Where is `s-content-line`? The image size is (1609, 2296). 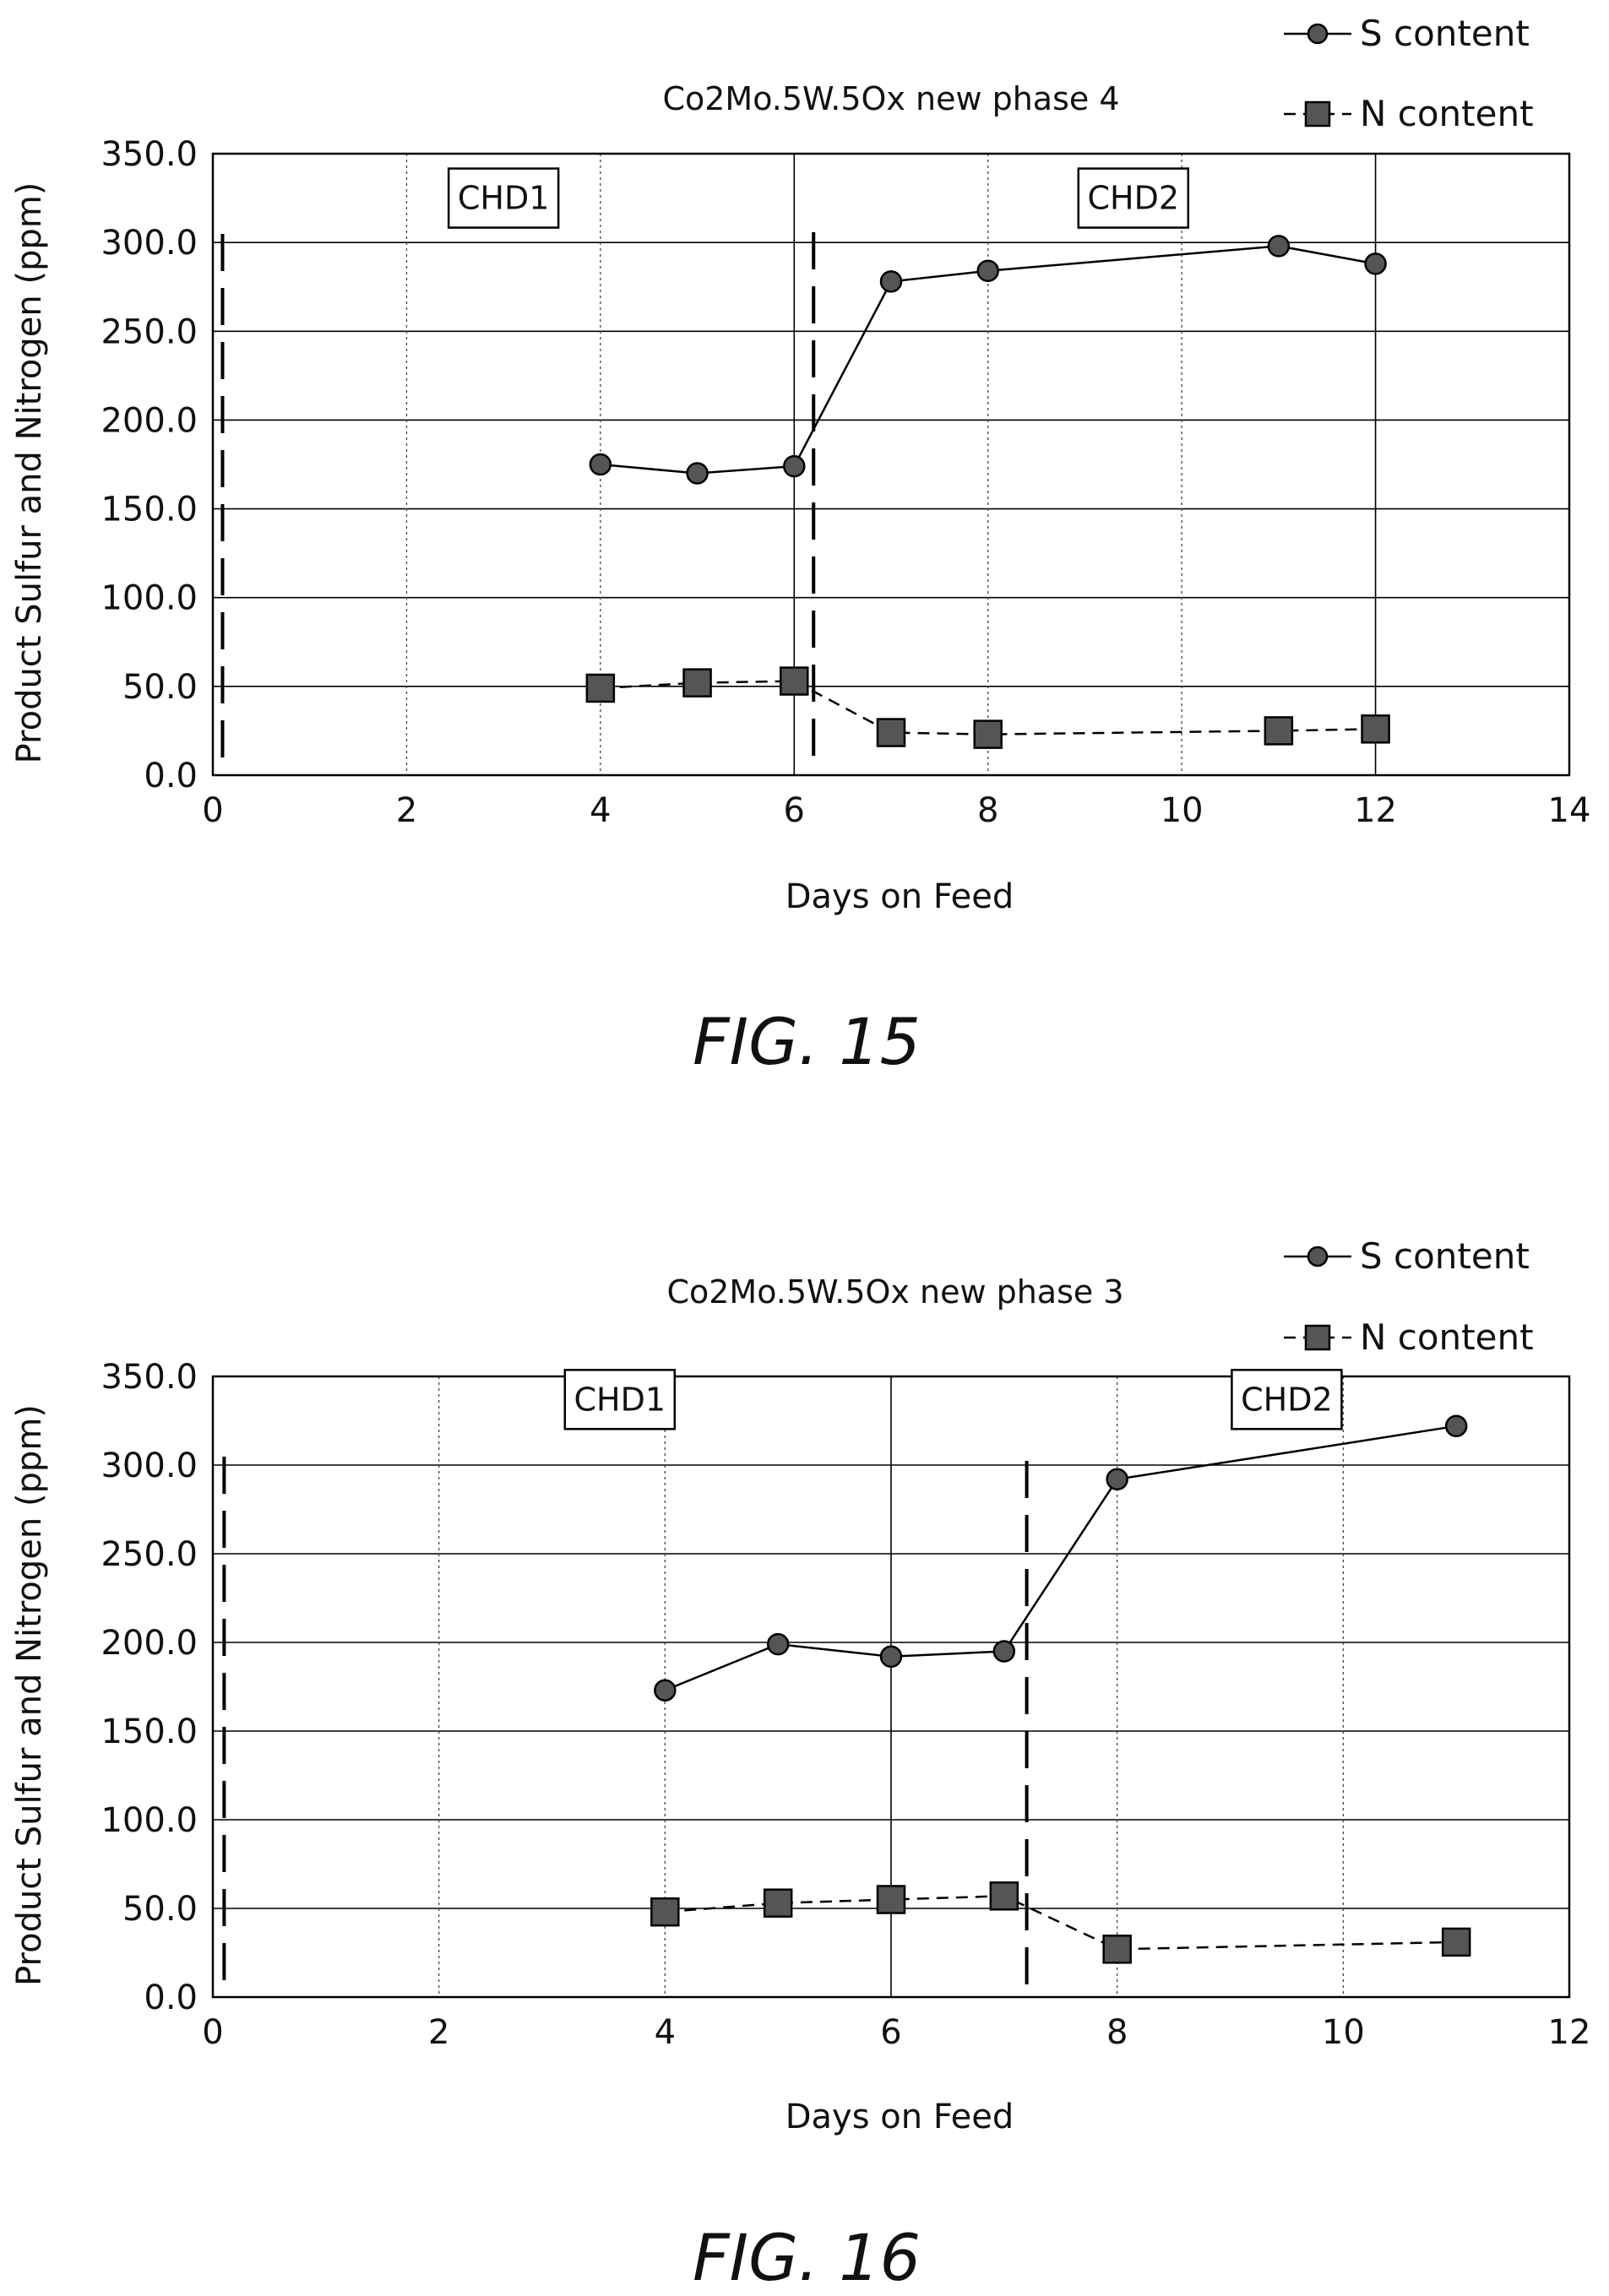 s-content-line is located at coordinates (1060, 1558).